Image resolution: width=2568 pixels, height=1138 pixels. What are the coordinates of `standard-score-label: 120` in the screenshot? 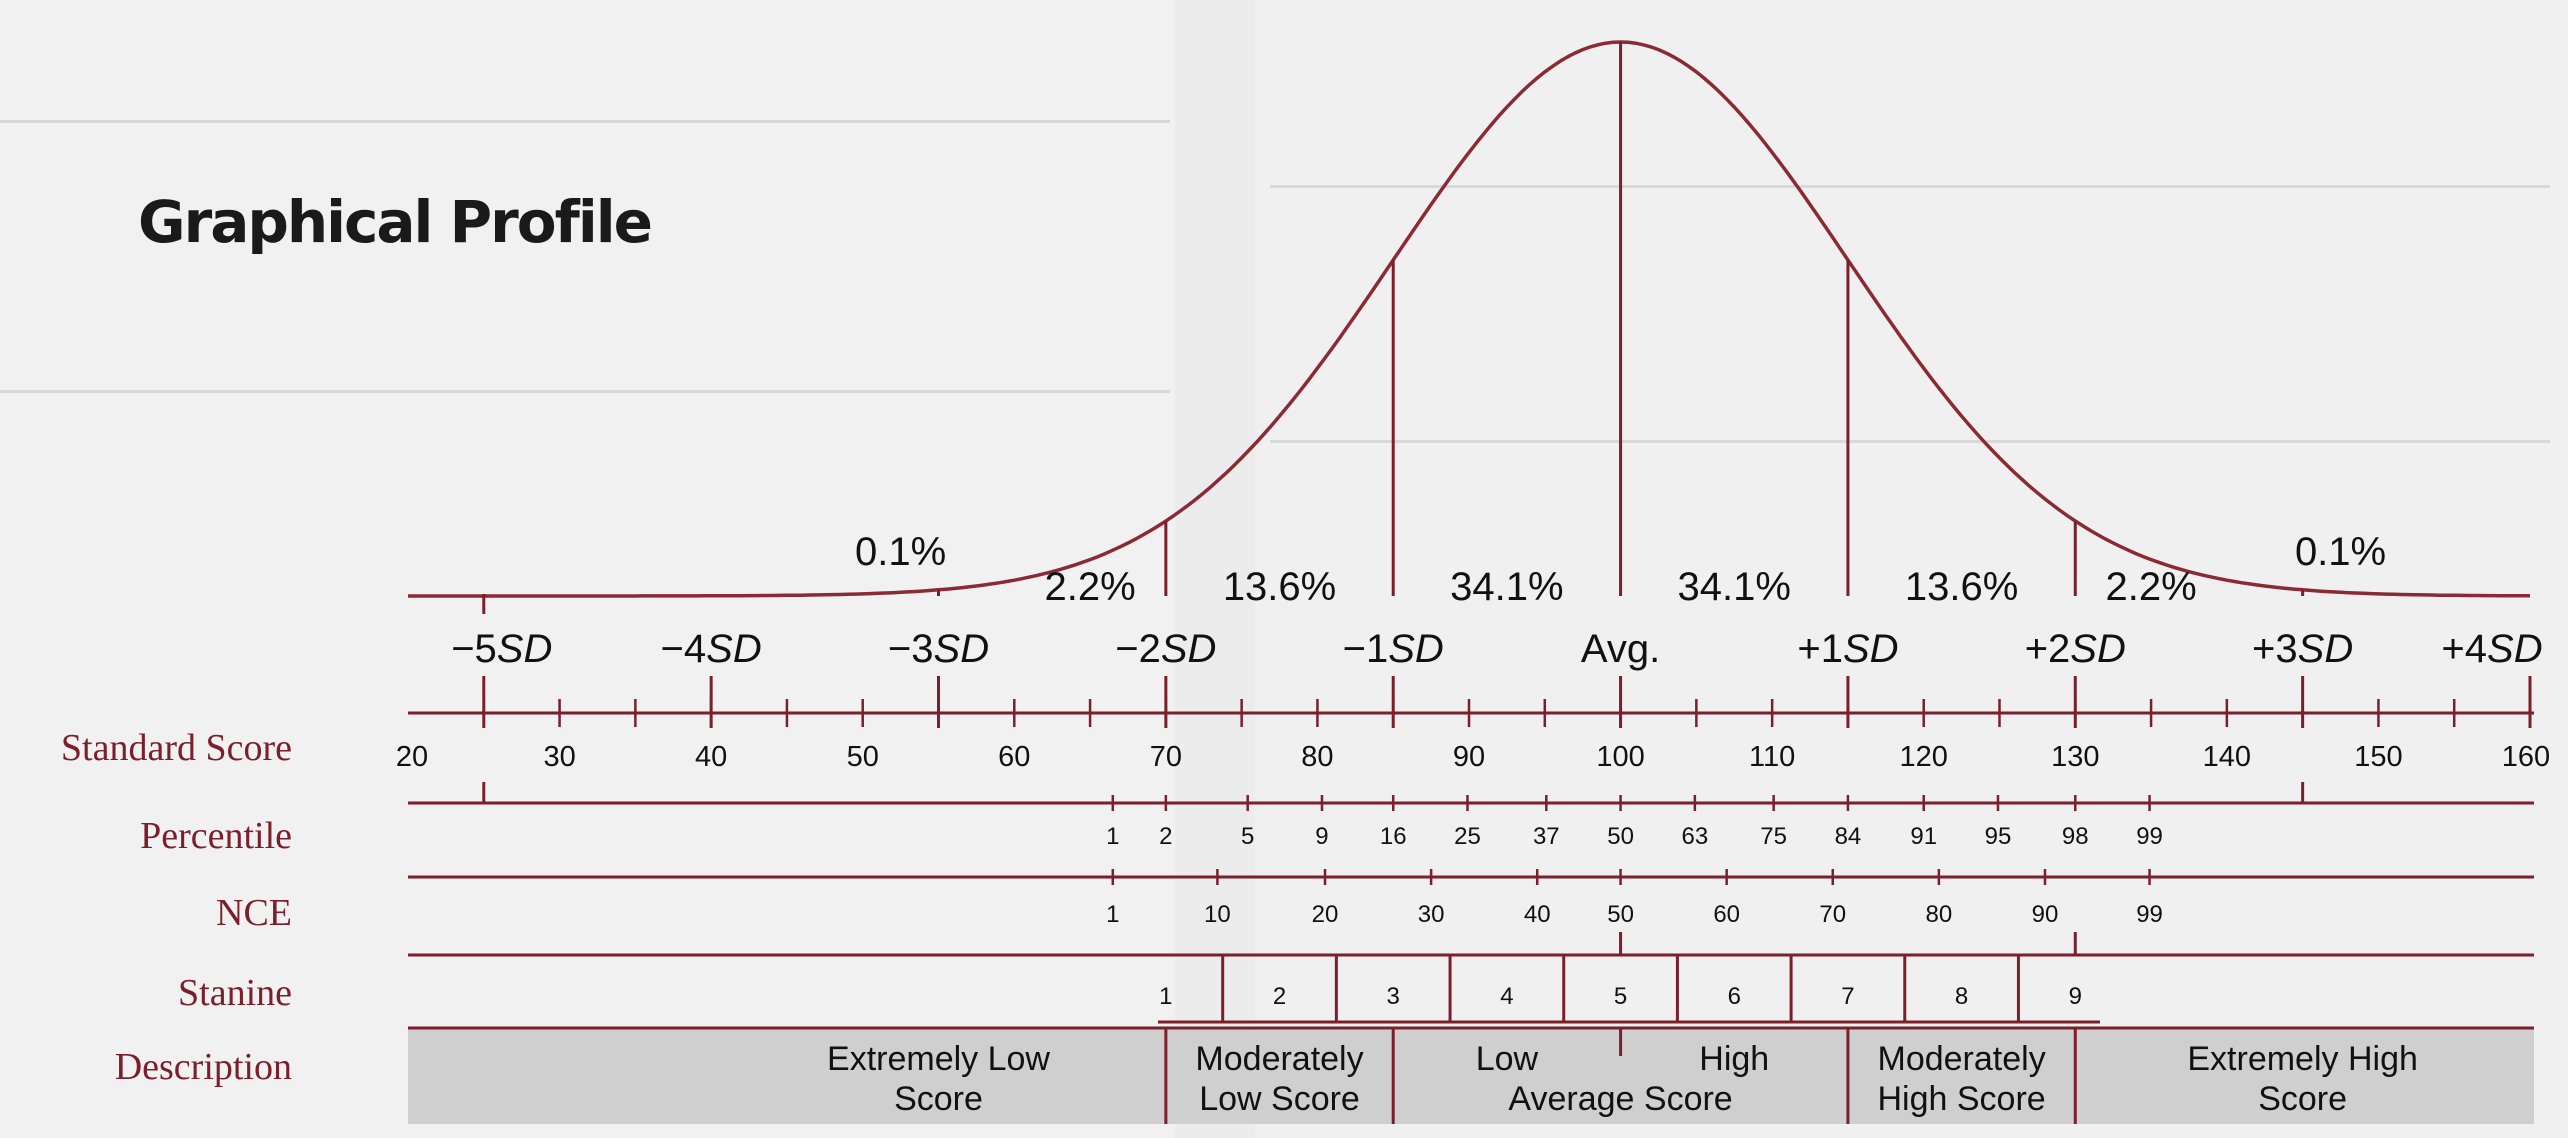 It's located at (1924, 757).